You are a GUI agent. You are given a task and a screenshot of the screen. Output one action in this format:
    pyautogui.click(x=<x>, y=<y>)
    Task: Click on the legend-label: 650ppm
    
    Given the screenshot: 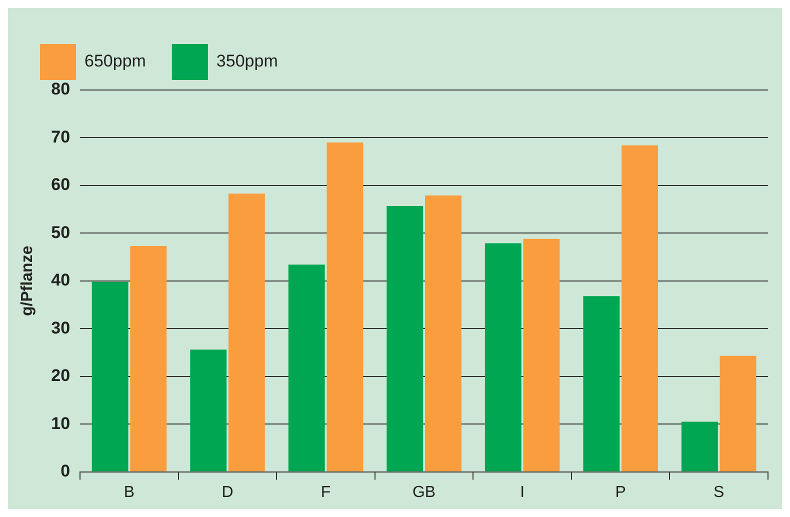 What is the action you would take?
    pyautogui.click(x=115, y=61)
    